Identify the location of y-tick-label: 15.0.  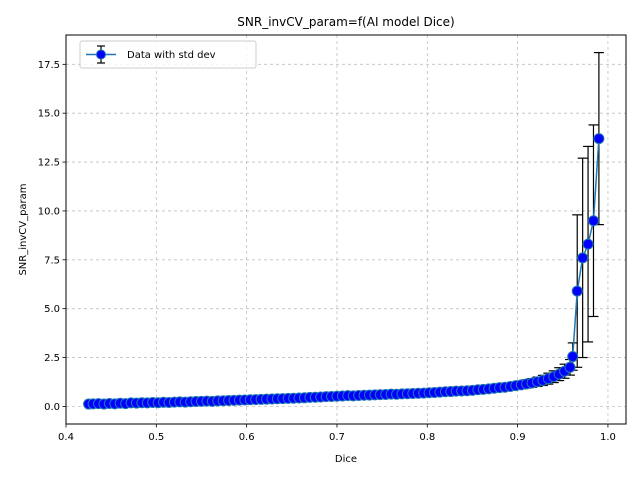
(49, 114).